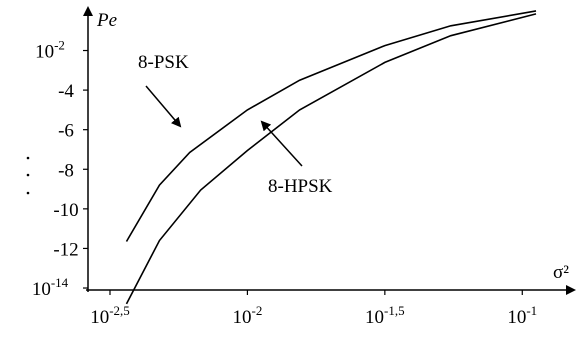 Image resolution: width=579 pixels, height=363 pixels. What do you see at coordinates (65, 249) in the screenshot?
I see `tick-label: -12` at bounding box center [65, 249].